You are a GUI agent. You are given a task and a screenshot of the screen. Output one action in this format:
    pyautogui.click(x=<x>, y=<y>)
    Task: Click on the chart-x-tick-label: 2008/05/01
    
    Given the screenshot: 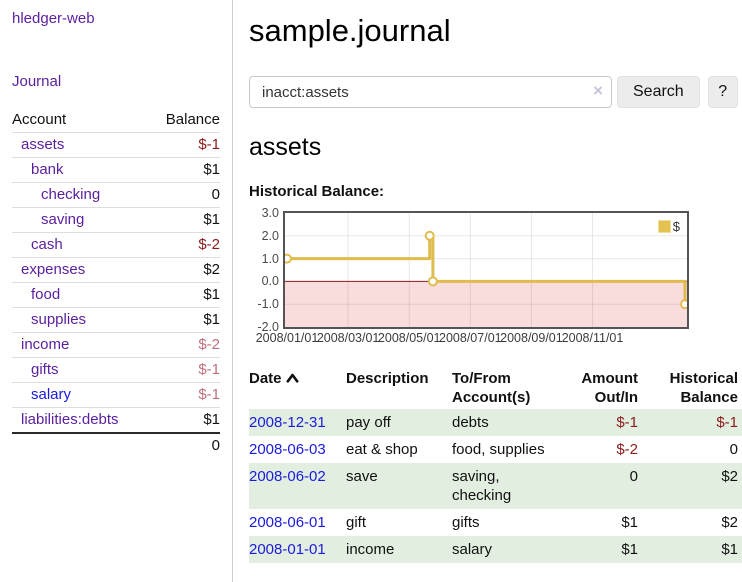 What is the action you would take?
    pyautogui.click(x=409, y=338)
    